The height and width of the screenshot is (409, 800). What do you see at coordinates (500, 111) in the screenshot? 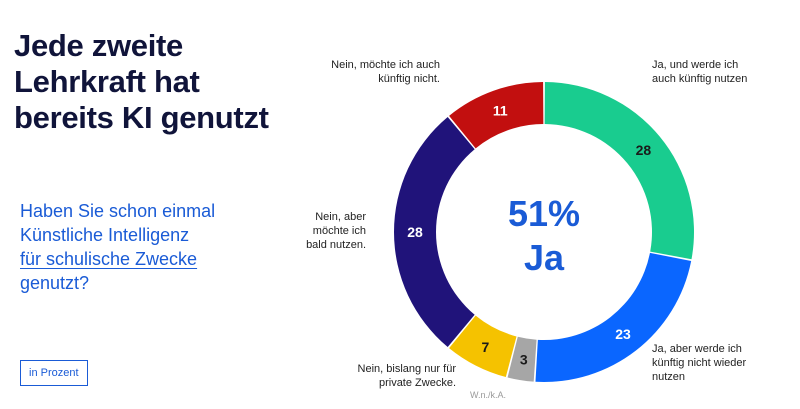
I see `slice-value-label: 11` at bounding box center [500, 111].